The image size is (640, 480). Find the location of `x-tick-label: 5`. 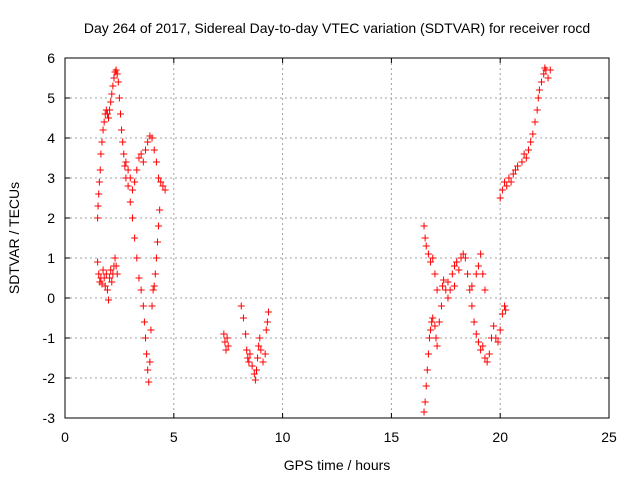

x-tick-label: 5 is located at coordinates (174, 437).